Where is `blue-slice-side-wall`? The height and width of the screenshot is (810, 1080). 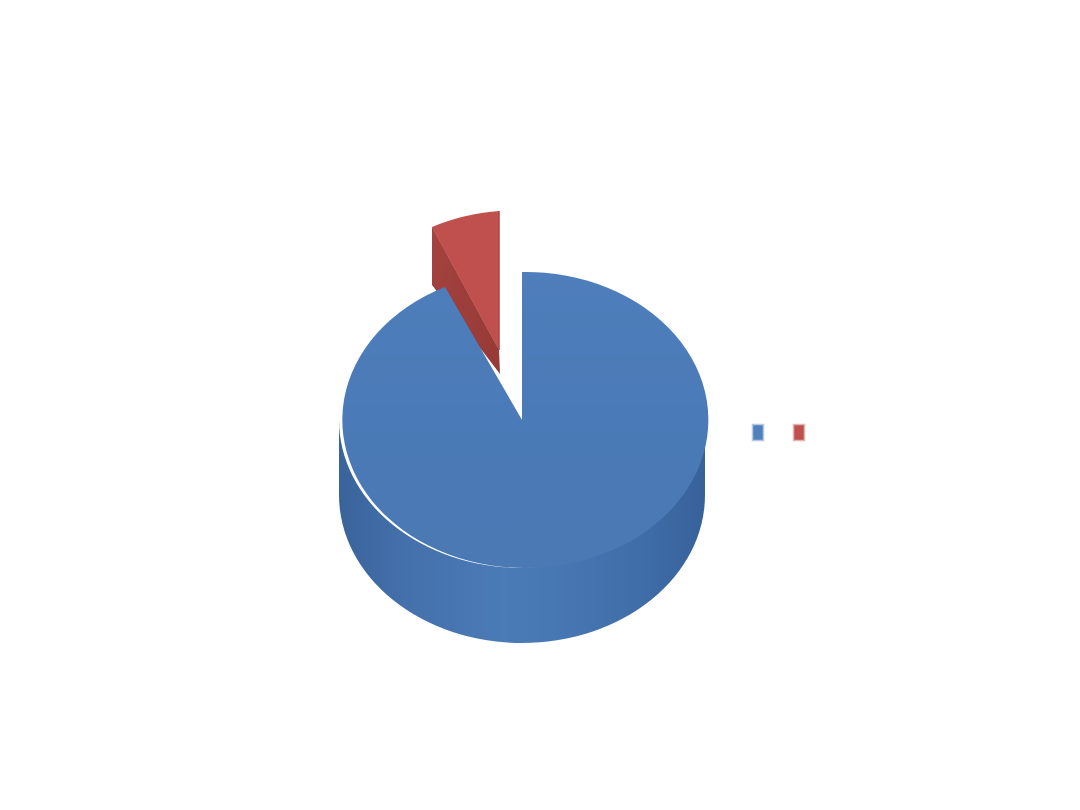 blue-slice-side-wall is located at coordinates (522, 531).